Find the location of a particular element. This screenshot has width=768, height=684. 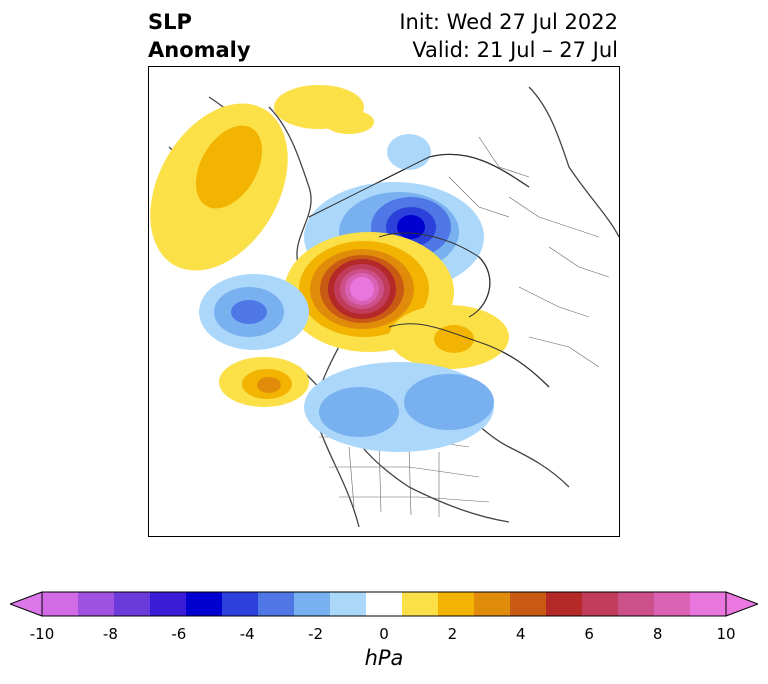

title-line-1: SLP is located at coordinates (170, 22).